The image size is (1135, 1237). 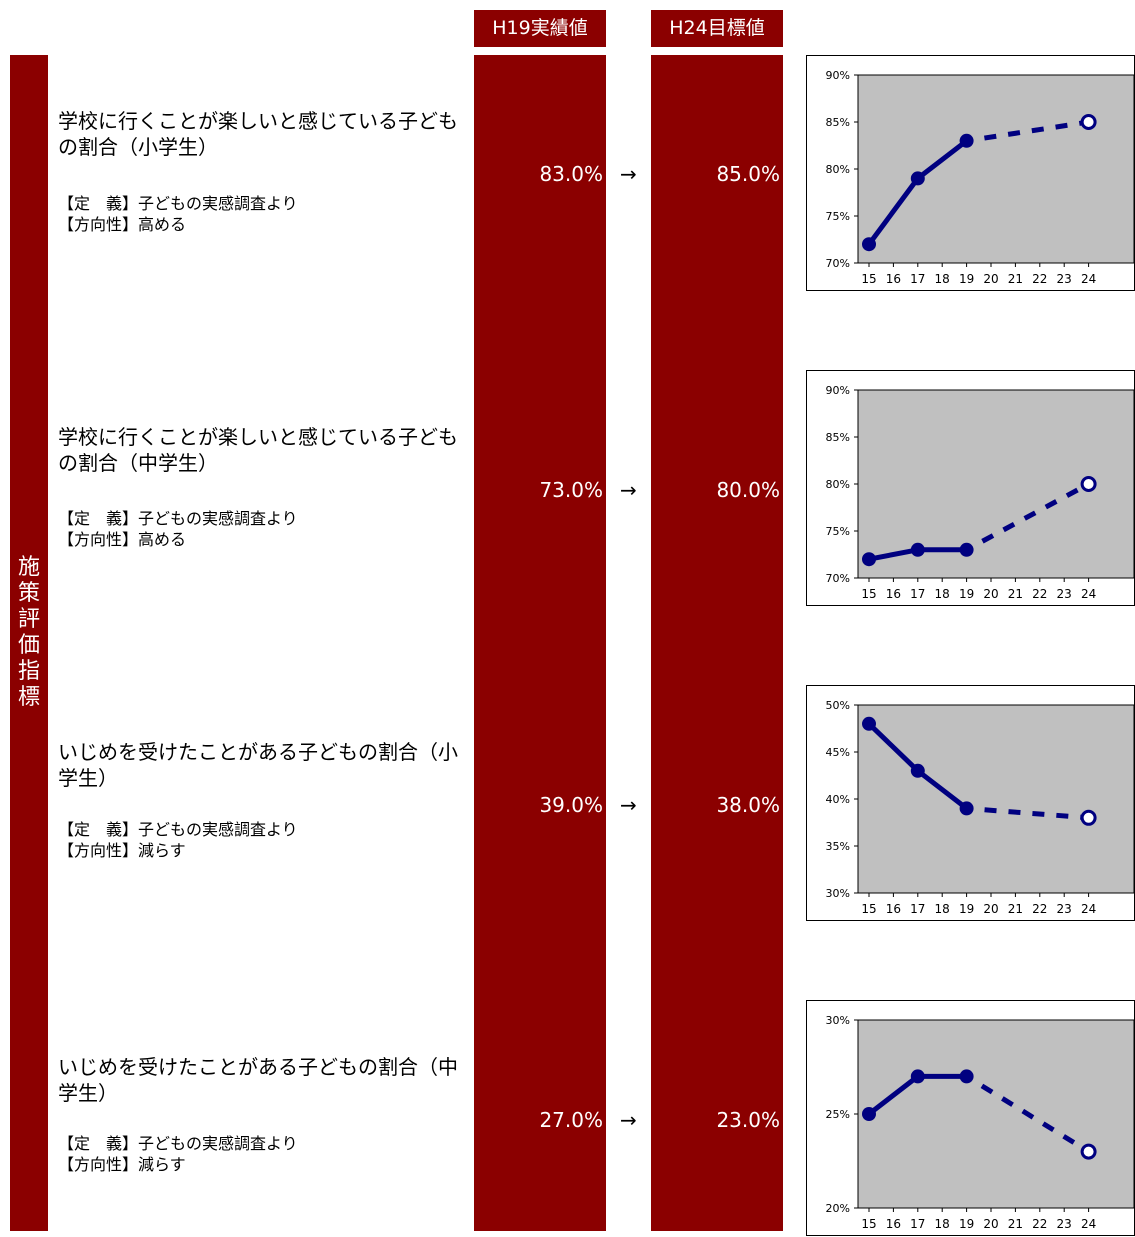 What do you see at coordinates (571, 1120) in the screenshot?
I see `indicator-4-current: 27.0%` at bounding box center [571, 1120].